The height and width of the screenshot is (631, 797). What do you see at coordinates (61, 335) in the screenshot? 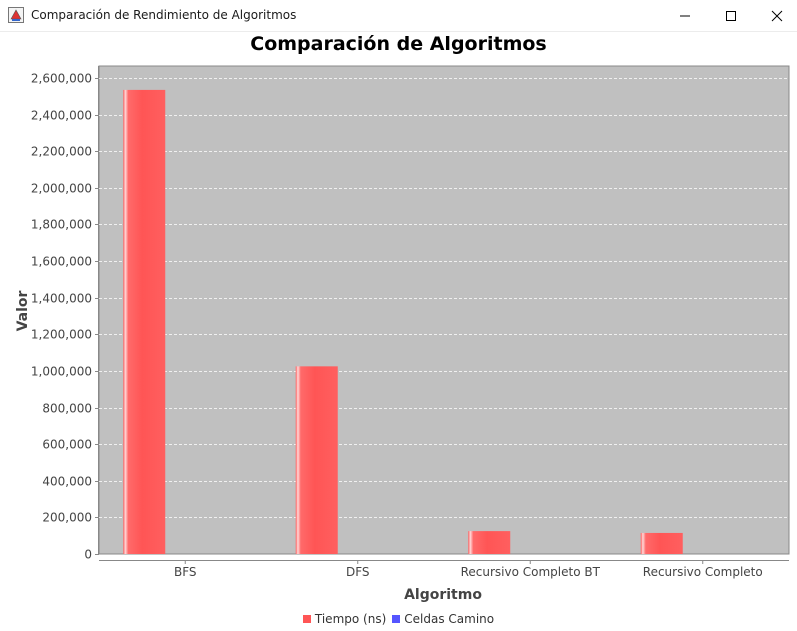
I see `y-tick-label: 1,200,000` at bounding box center [61, 335].